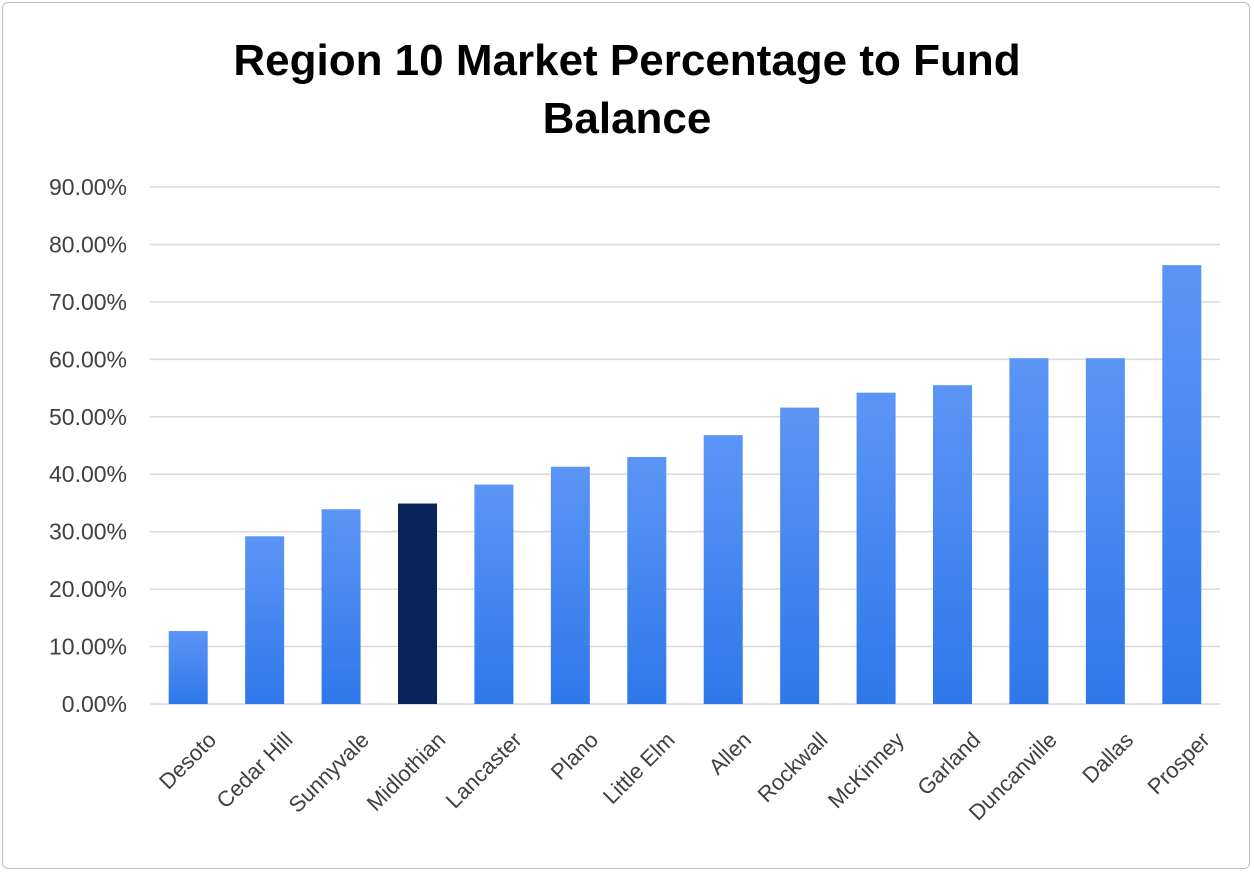 This screenshot has width=1254, height=873. What do you see at coordinates (88, 532) in the screenshot?
I see `y-tick-label: 30.00%` at bounding box center [88, 532].